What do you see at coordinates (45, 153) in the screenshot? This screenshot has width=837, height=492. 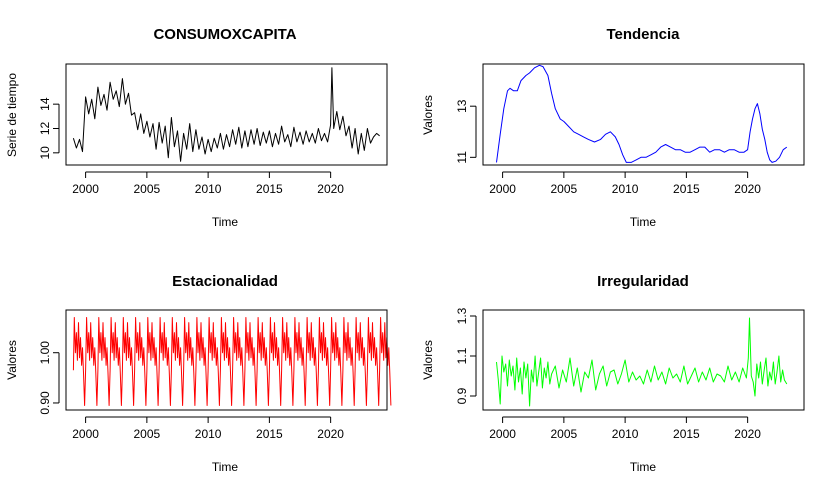 I see `y-tick-label: 10` at bounding box center [45, 153].